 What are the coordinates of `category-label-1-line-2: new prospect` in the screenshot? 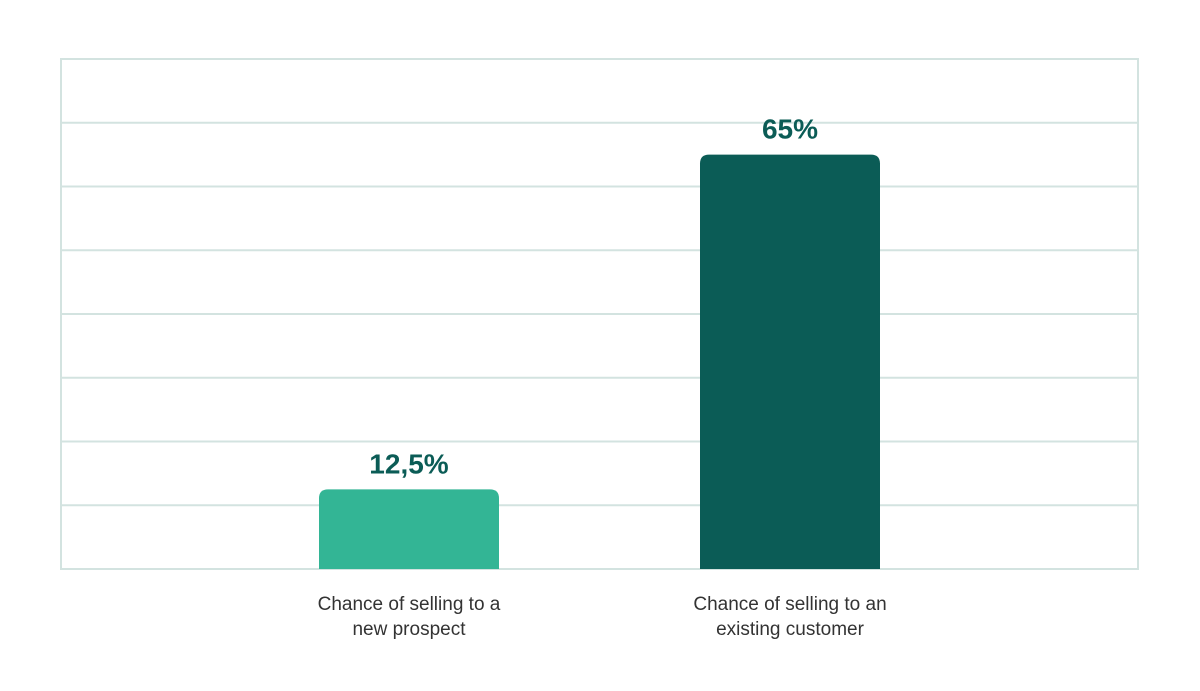 It's located at (409, 629).